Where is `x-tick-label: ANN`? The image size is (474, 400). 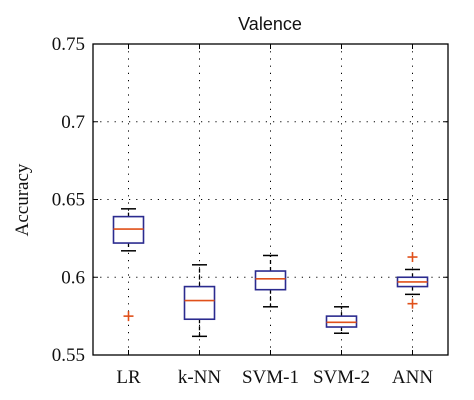 x-tick-label: ANN is located at coordinates (412, 377).